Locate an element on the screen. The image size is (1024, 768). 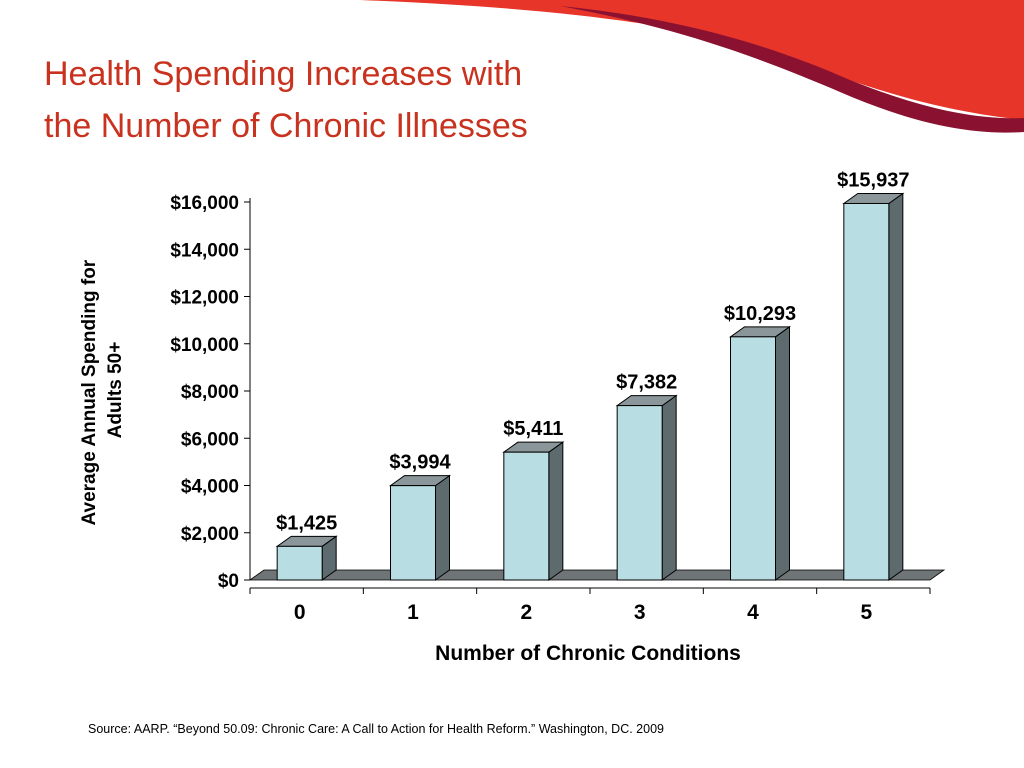
swoosh-red-band is located at coordinates (692, 60).